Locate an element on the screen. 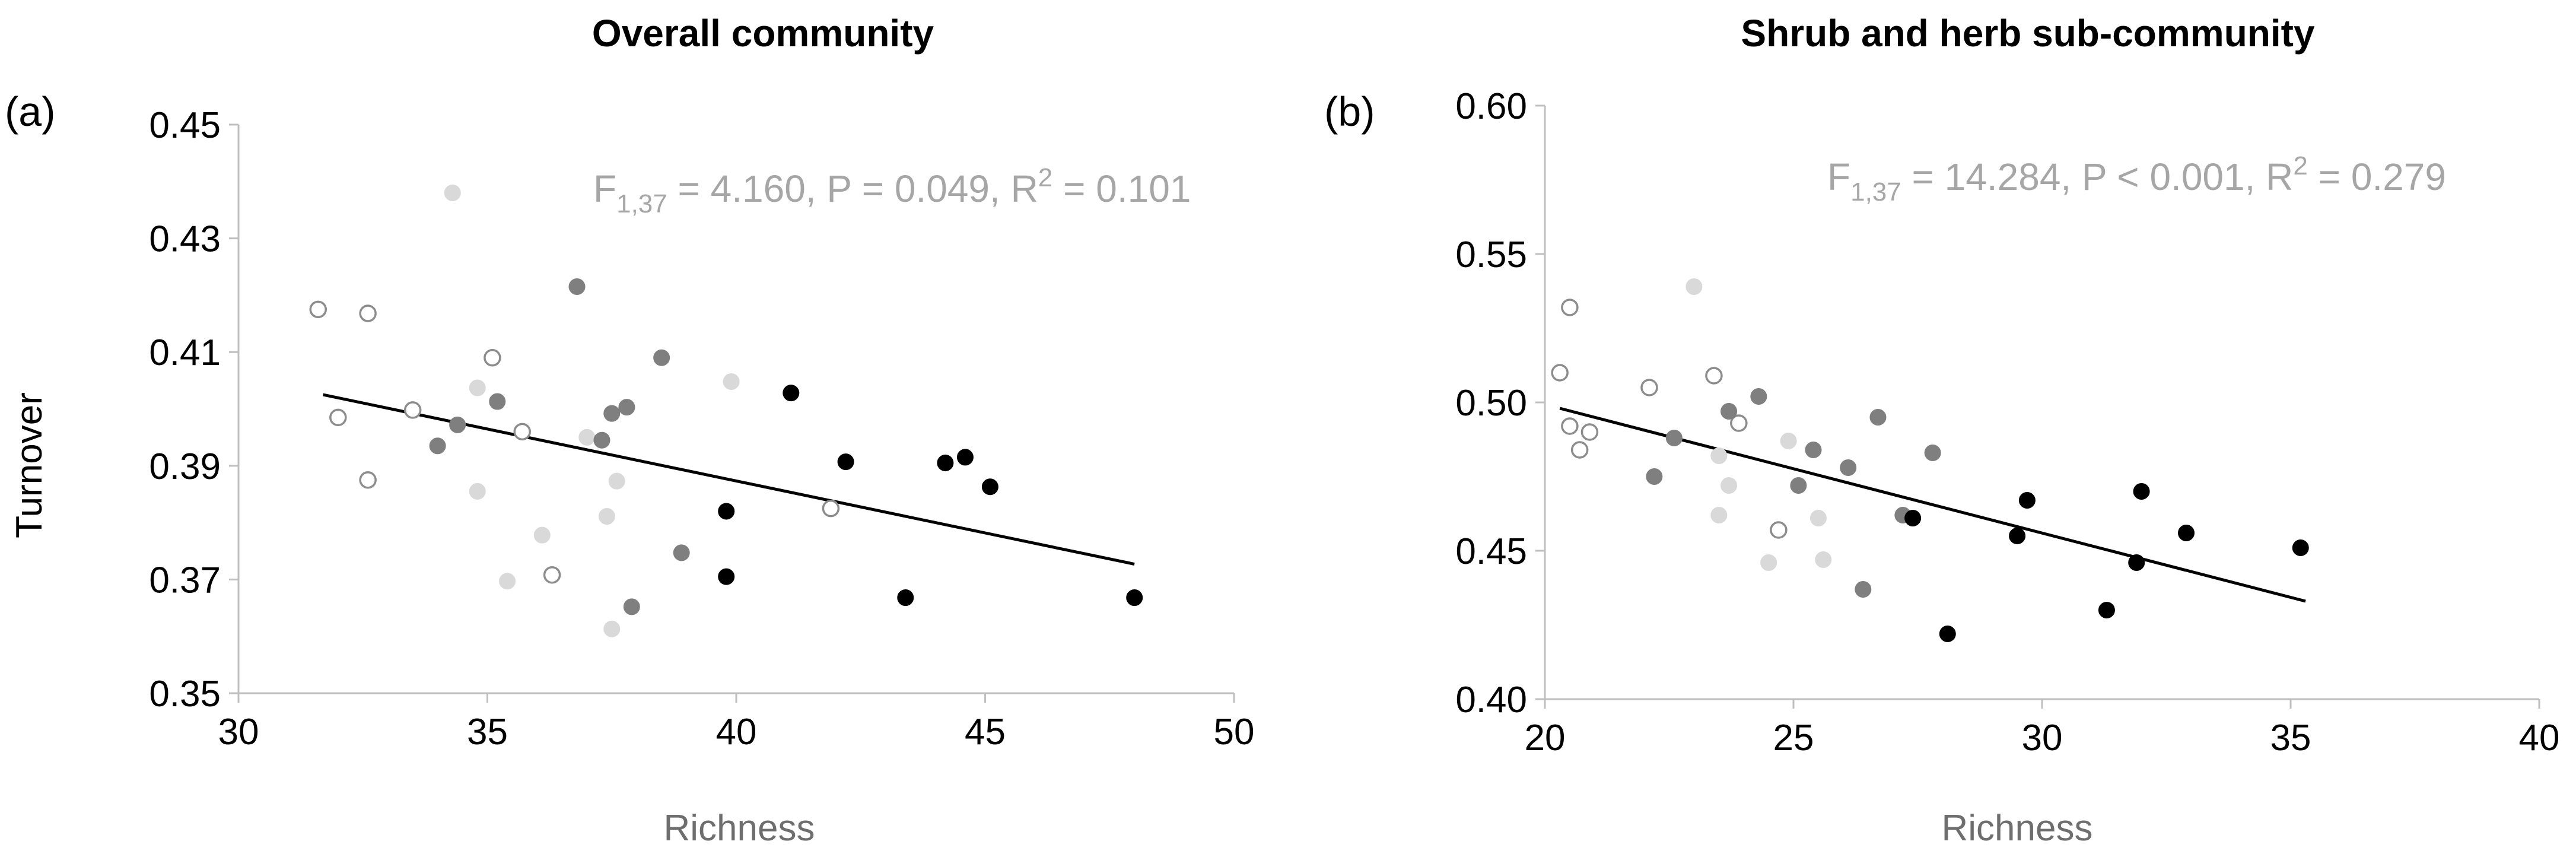 This screenshot has height=857, width=2576. panel-b-trendline is located at coordinates (1932, 505).